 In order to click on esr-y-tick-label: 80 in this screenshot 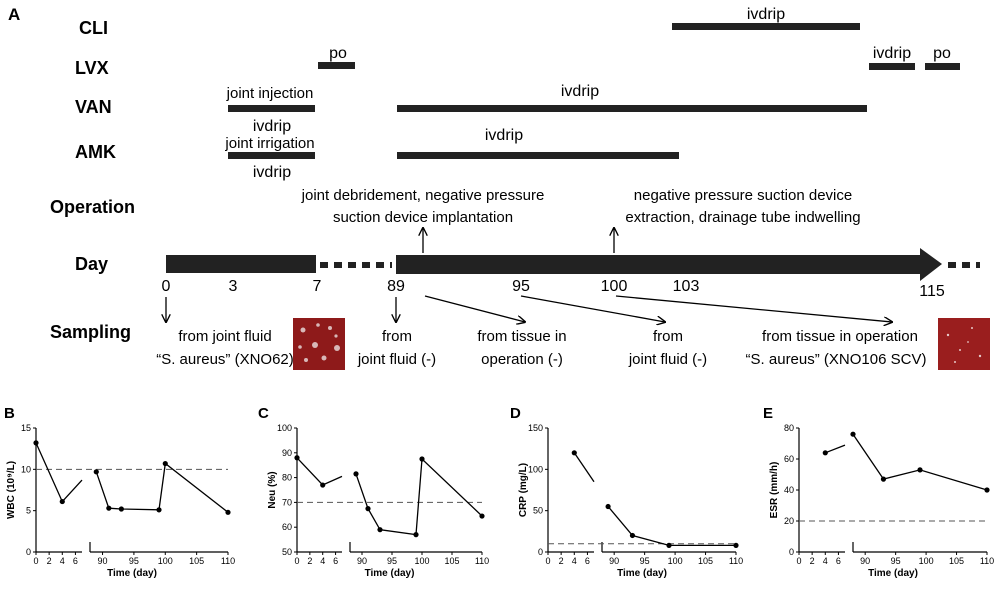, I will do `click(789, 428)`.